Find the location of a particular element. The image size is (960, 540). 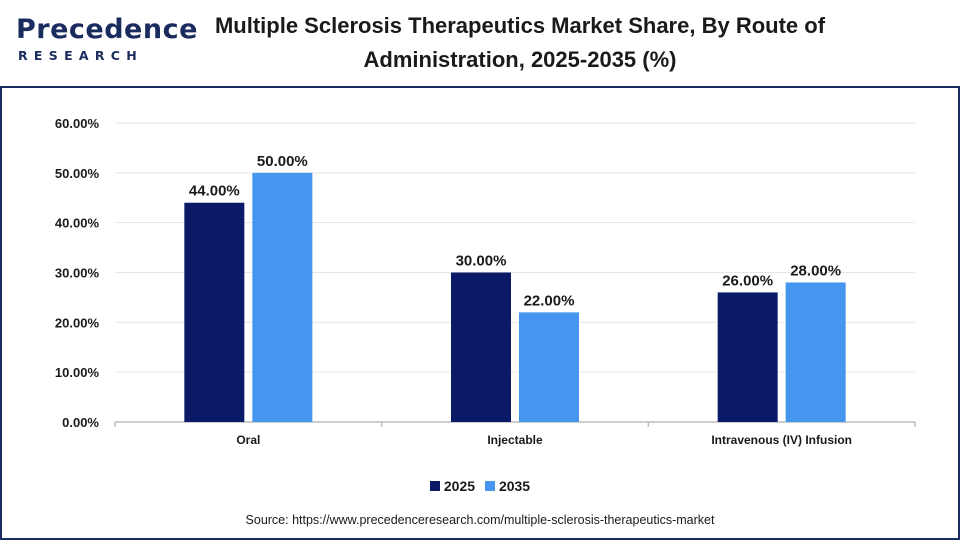

y-tick-label: 30.00% is located at coordinates (77, 273).